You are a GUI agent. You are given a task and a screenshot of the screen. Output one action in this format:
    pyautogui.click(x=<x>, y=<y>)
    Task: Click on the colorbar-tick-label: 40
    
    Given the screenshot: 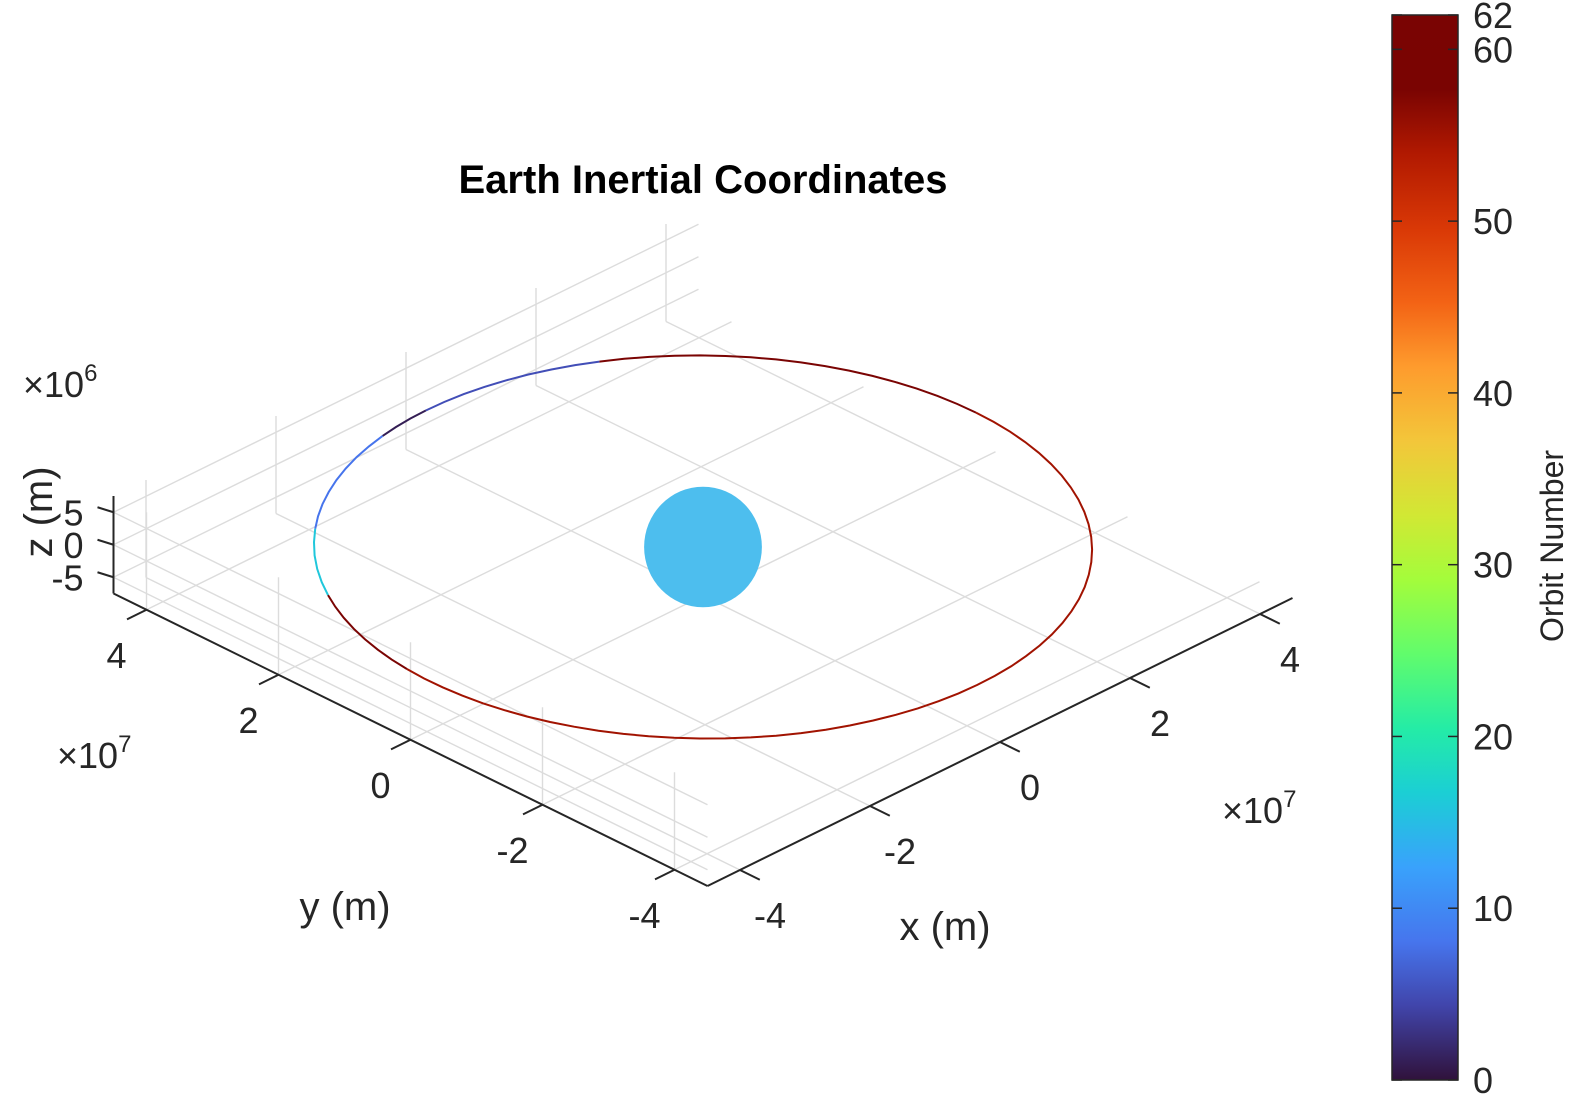 What is the action you would take?
    pyautogui.click(x=1493, y=393)
    